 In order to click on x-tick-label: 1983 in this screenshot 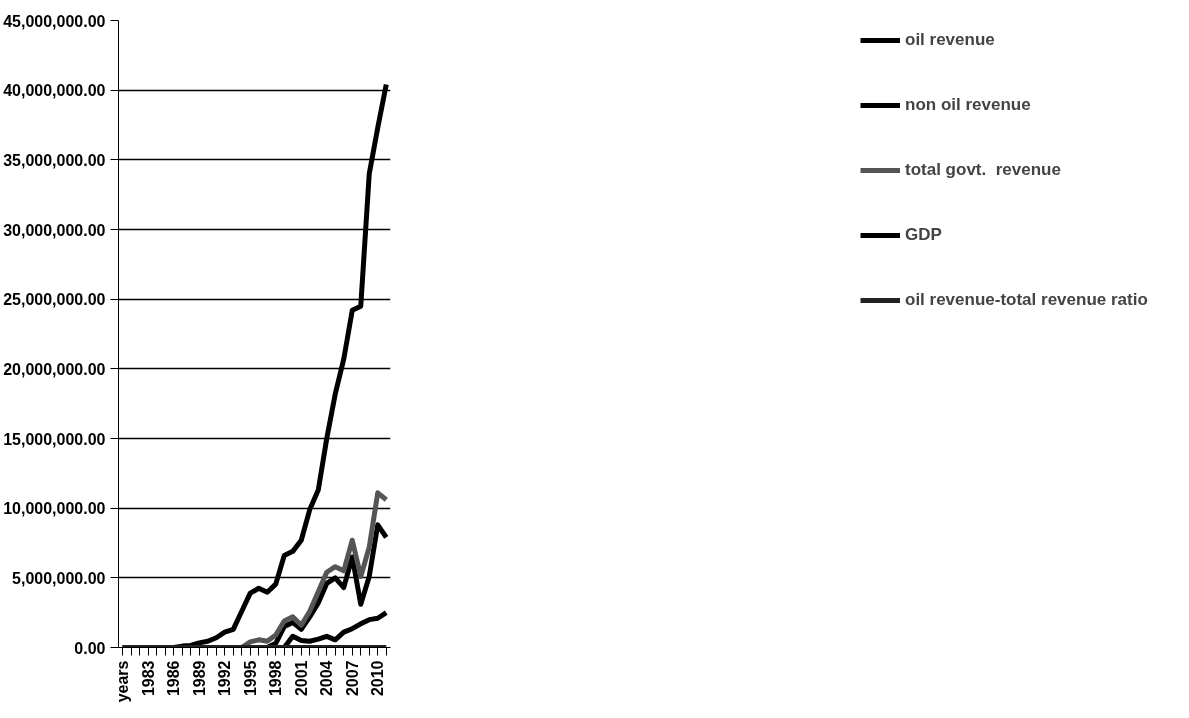, I will do `click(148, 678)`.